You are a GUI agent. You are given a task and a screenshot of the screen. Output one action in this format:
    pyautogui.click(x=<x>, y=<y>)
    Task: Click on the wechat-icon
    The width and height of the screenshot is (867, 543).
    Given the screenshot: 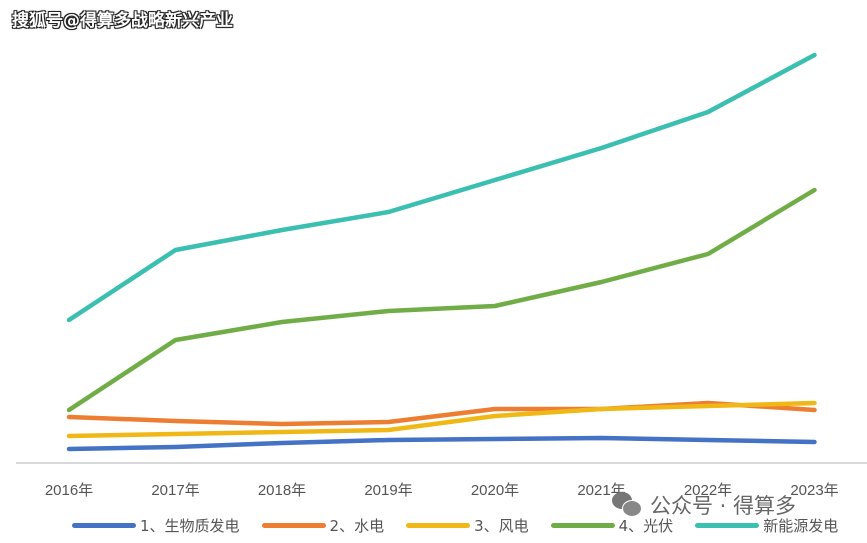 What is the action you would take?
    pyautogui.click(x=627, y=505)
    